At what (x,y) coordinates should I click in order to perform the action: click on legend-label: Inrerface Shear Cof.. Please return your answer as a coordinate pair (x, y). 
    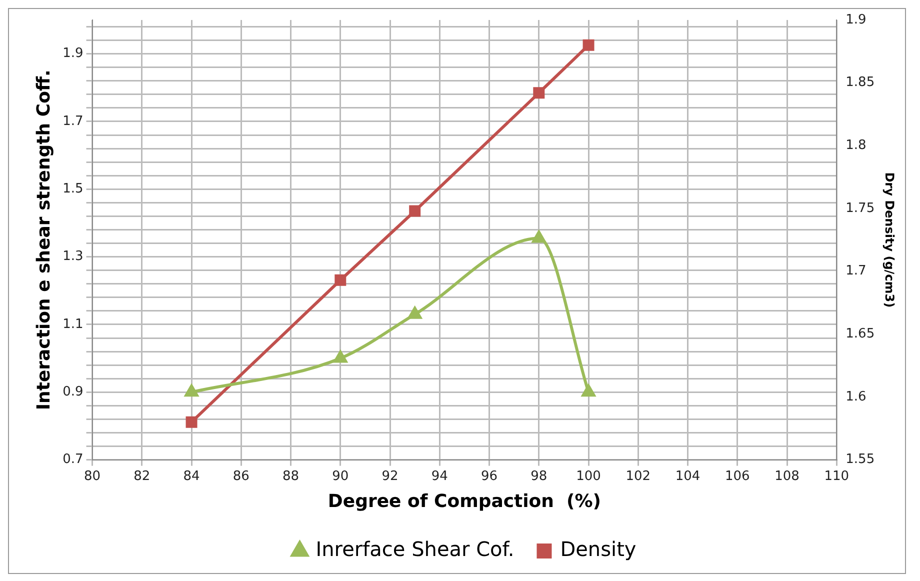
    Looking at the image, I should click on (415, 549).